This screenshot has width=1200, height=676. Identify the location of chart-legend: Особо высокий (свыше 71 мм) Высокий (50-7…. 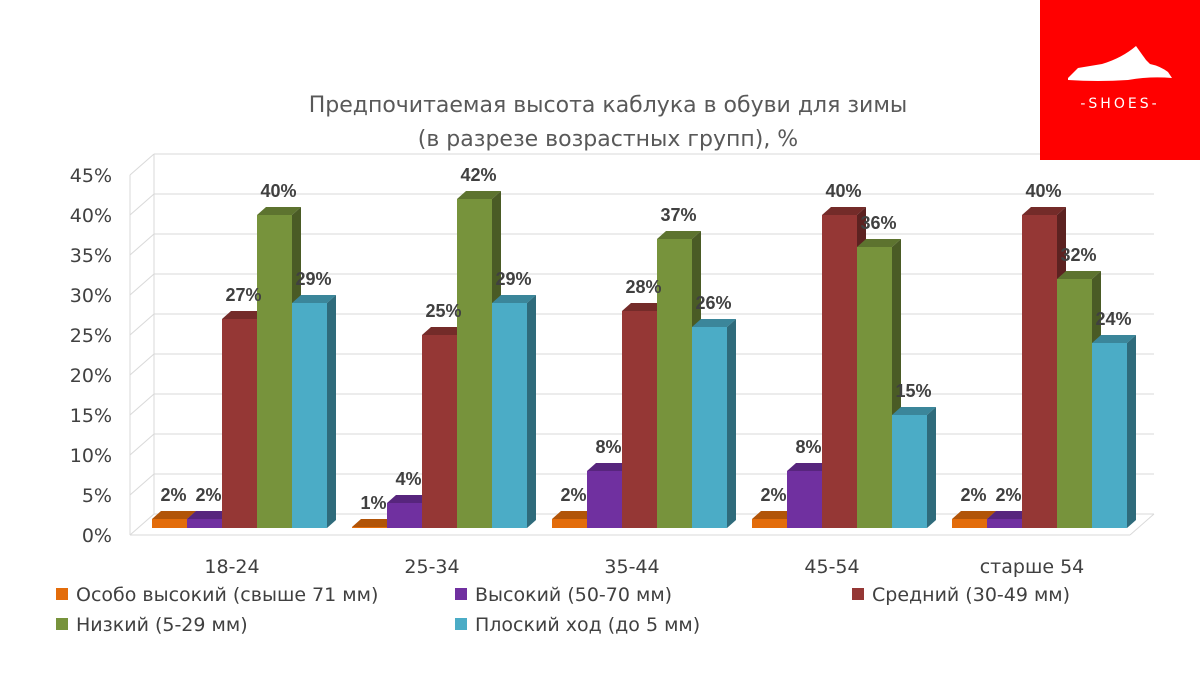
(563, 610).